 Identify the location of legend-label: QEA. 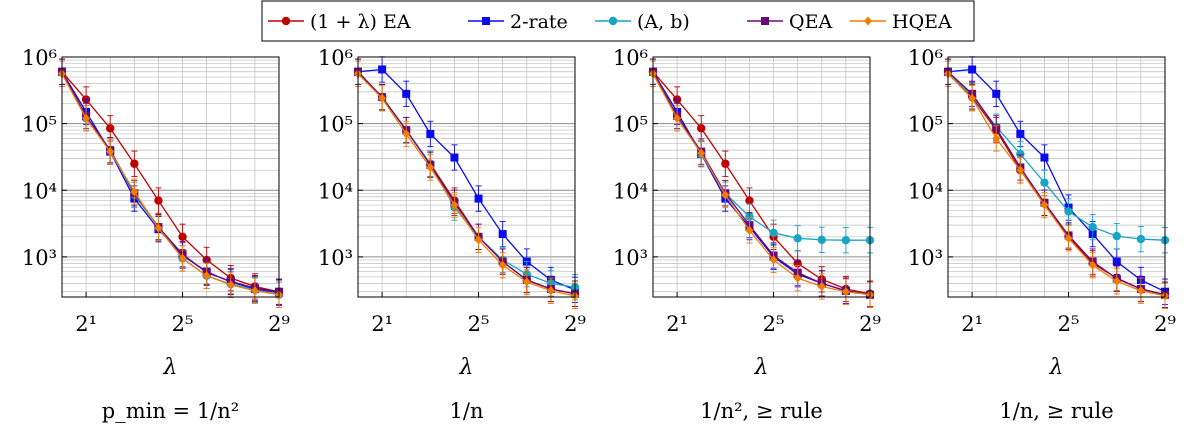
(810, 22).